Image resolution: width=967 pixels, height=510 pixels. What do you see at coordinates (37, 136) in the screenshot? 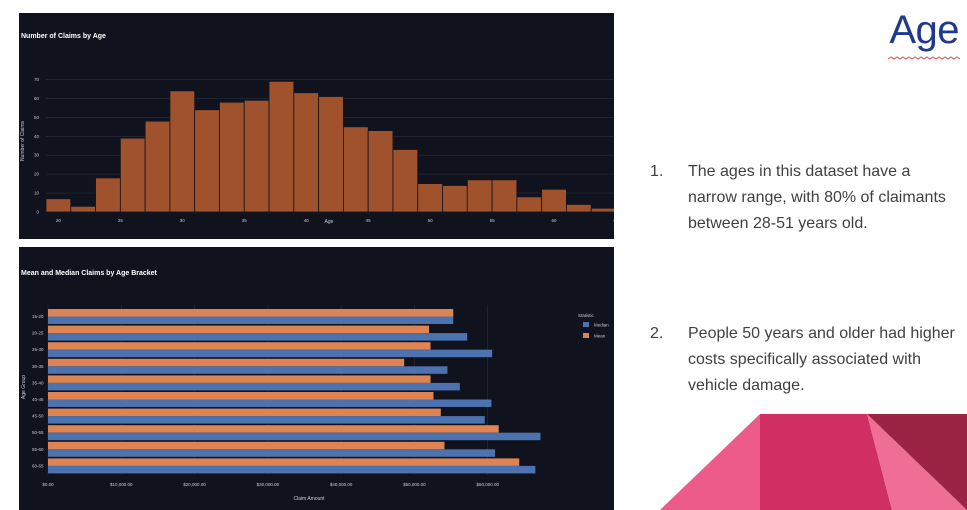
I see `hist-y-tick: 40` at bounding box center [37, 136].